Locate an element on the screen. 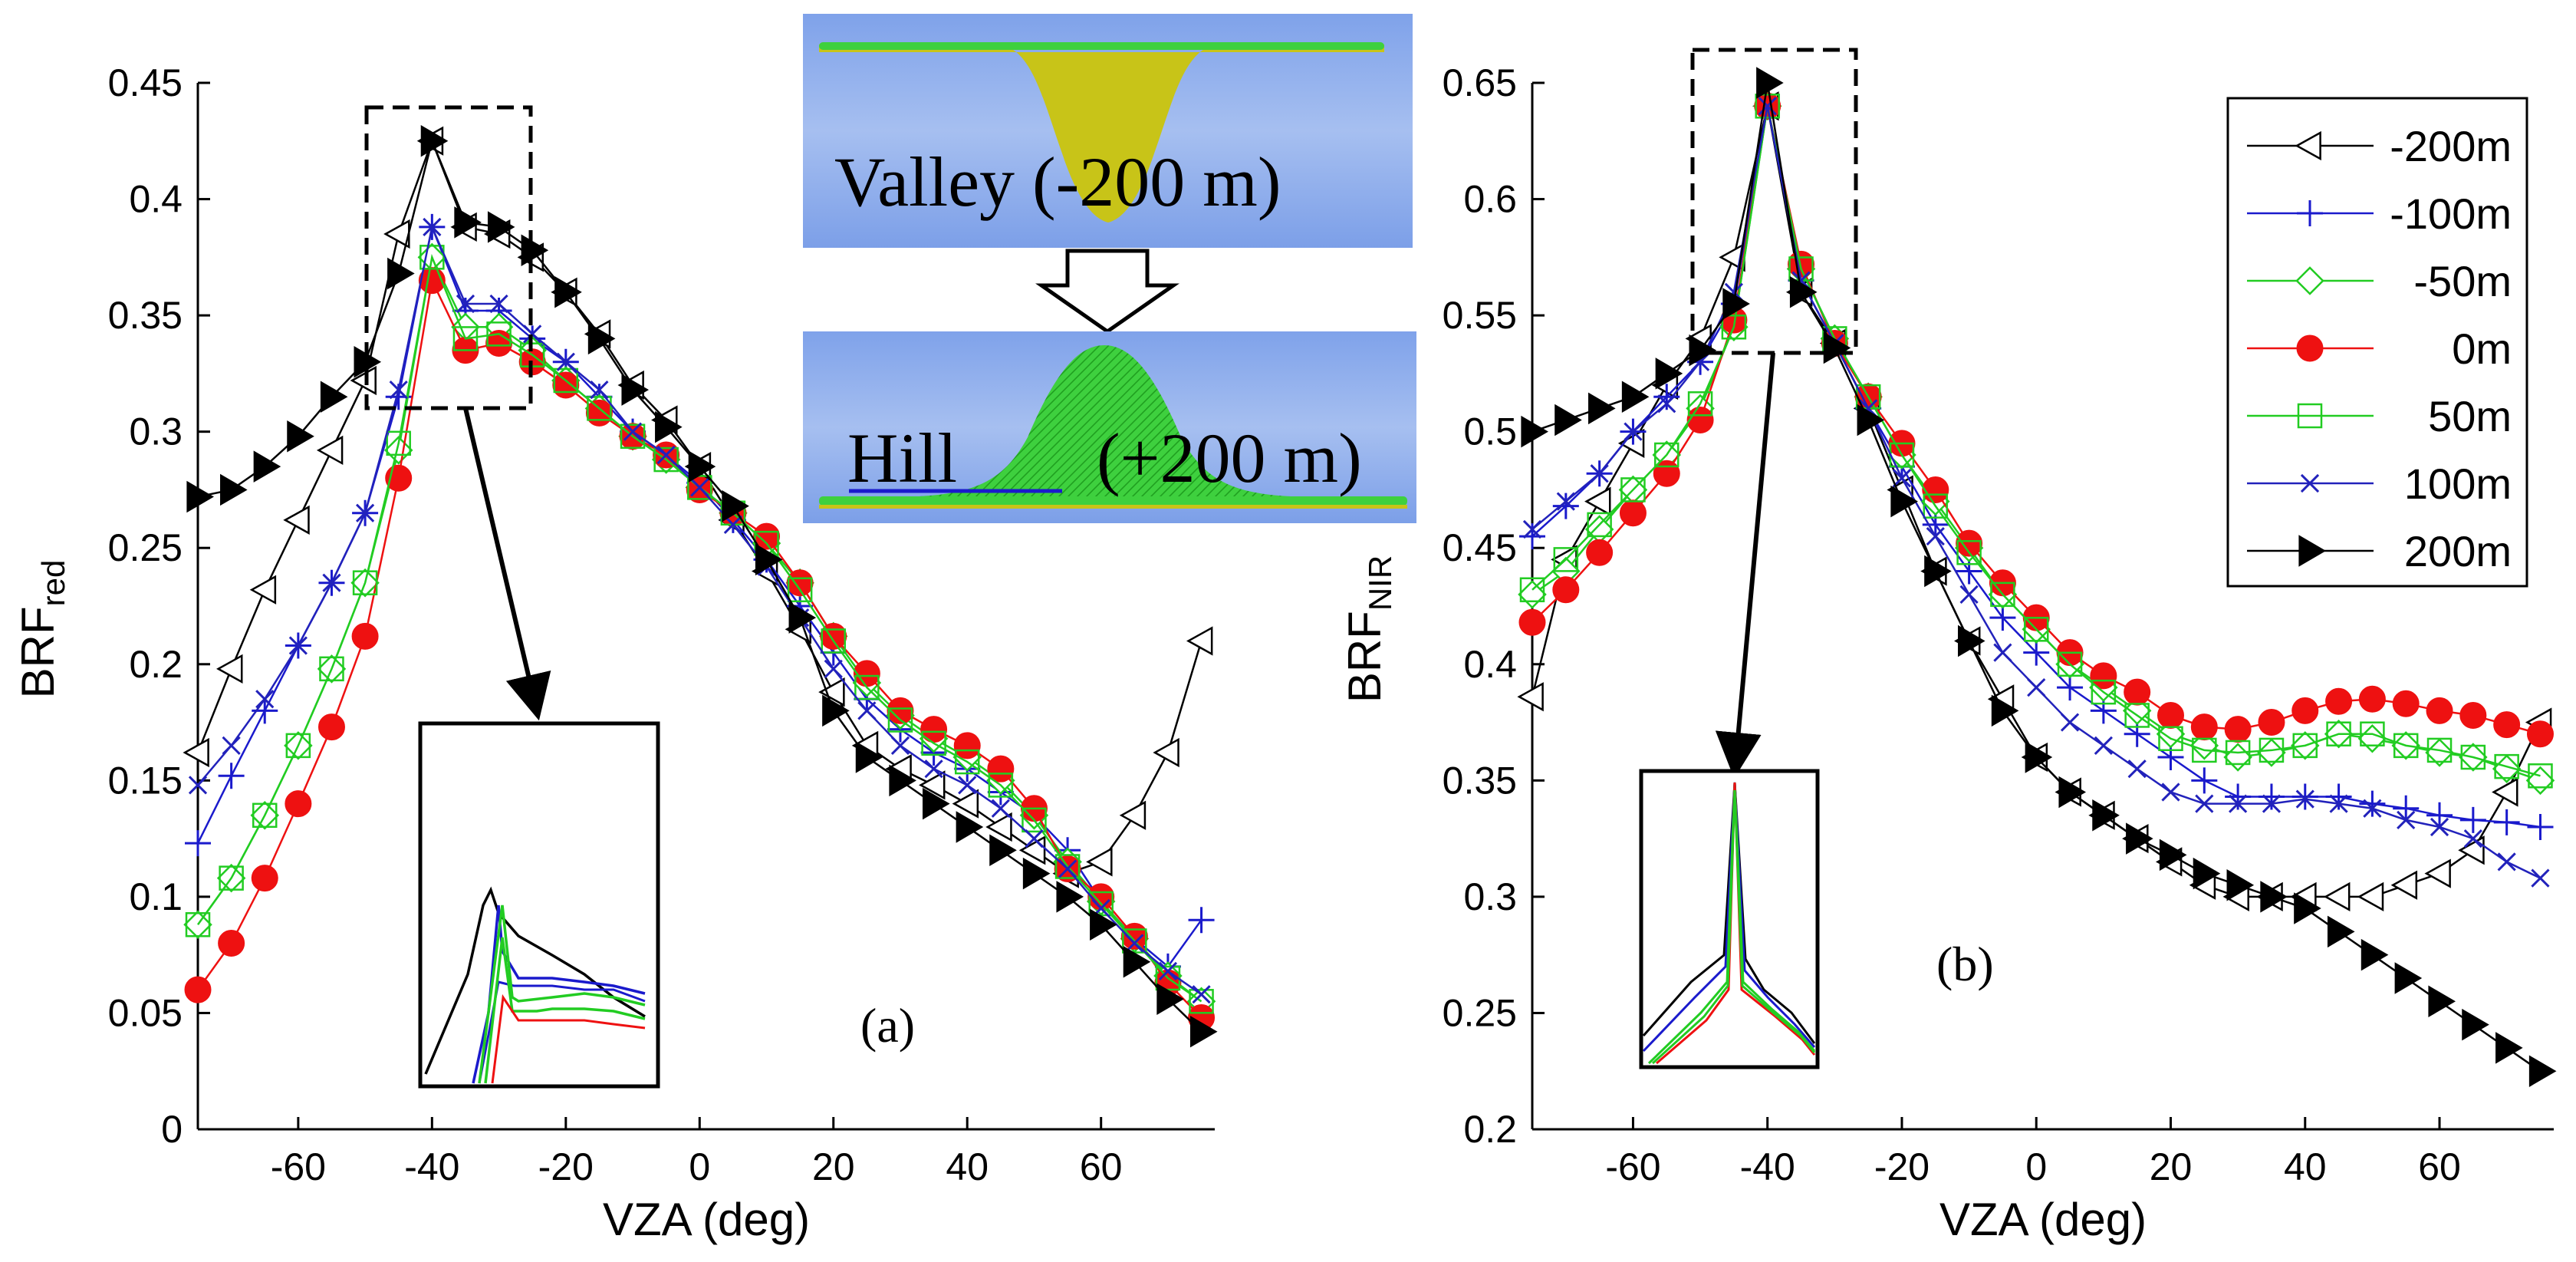 Image resolution: width=2576 pixels, height=1262 pixels. panel-b-y-label-sub: NIR is located at coordinates (1380, 583).